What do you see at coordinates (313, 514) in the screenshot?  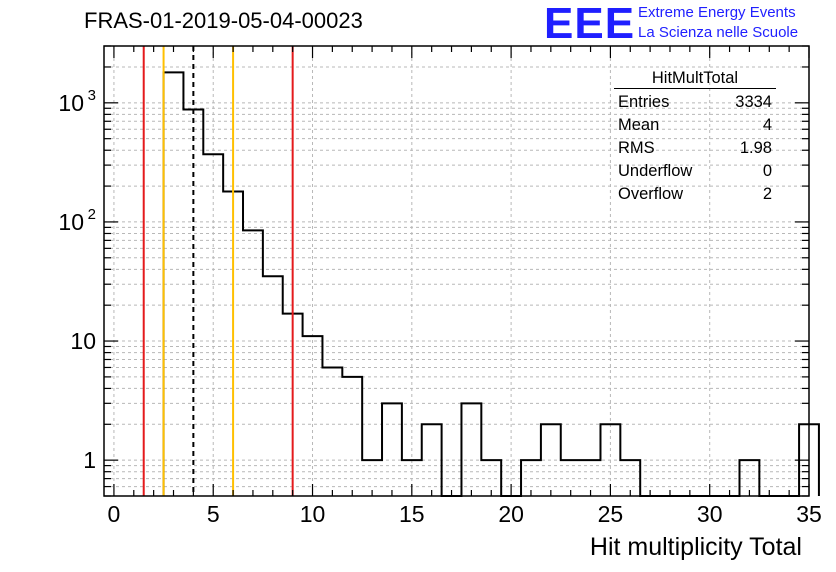 I see `x-tick-label: 10` at bounding box center [313, 514].